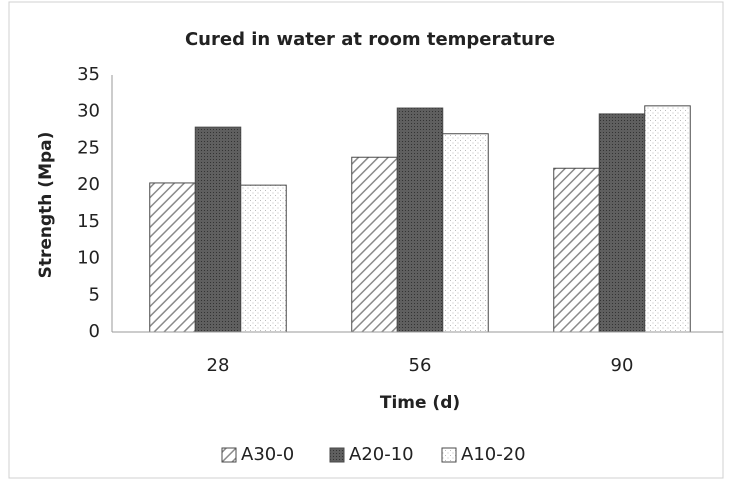 The image size is (729, 486). I want to click on y-tick-label: 0, so click(94, 331).